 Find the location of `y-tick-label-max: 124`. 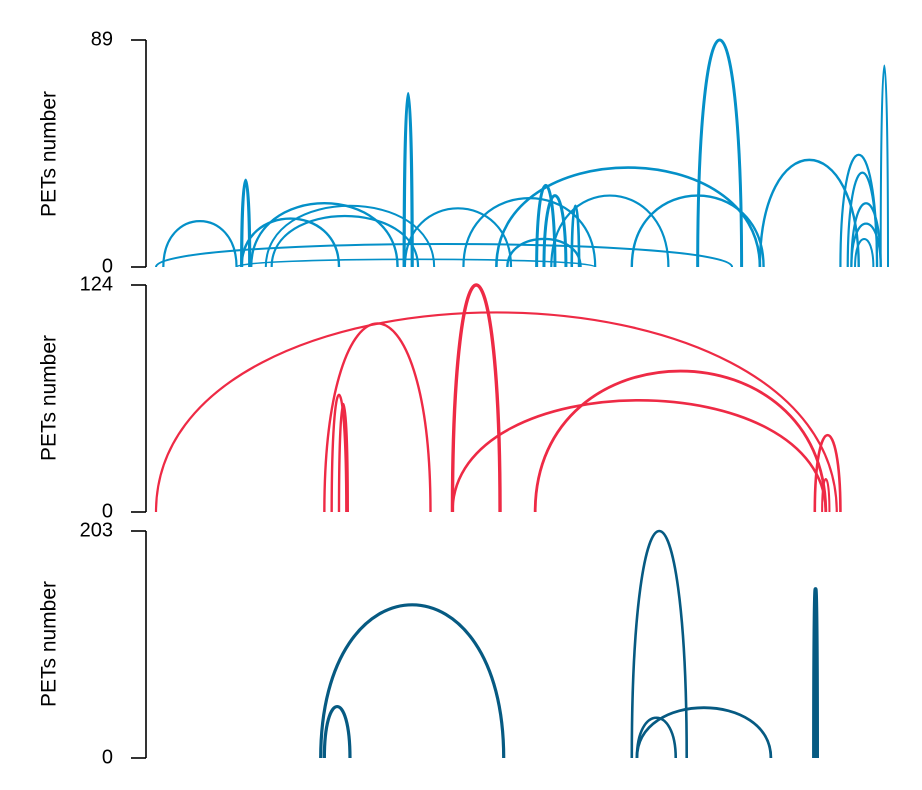

y-tick-label-max: 124 is located at coordinates (96, 284).